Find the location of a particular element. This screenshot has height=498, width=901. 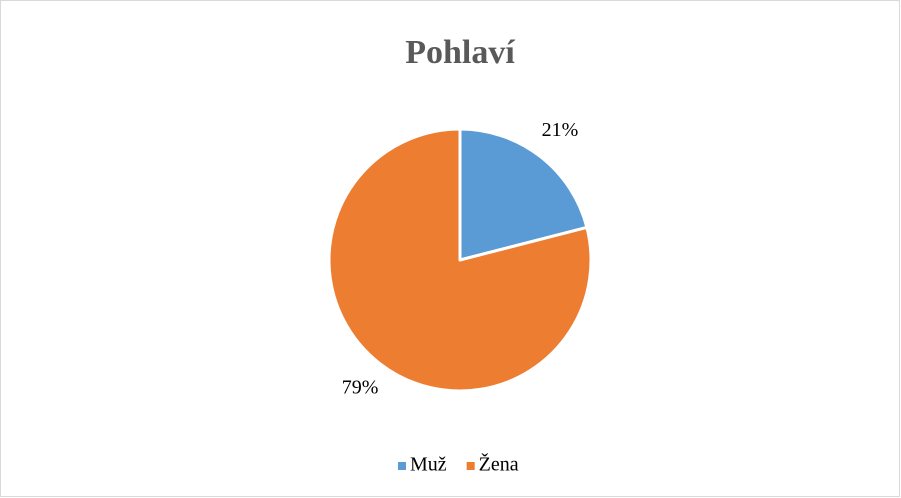

data-label: 79% is located at coordinates (360, 387).